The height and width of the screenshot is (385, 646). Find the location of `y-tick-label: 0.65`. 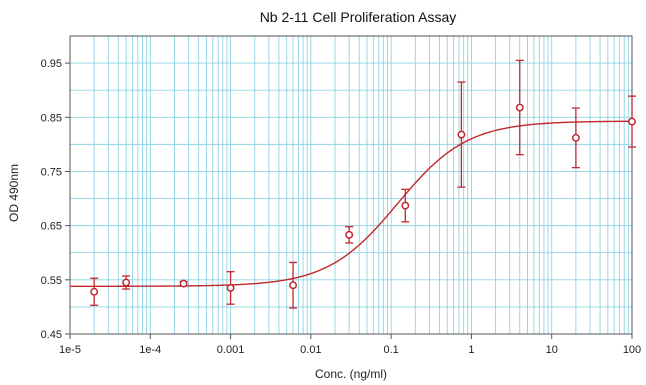

y-tick-label: 0.65 is located at coordinates (51, 227).